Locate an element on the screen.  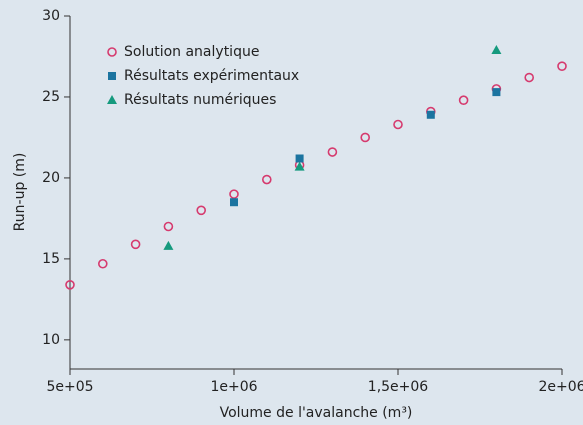
x-tick-label: 1e+06 is located at coordinates (233, 387).